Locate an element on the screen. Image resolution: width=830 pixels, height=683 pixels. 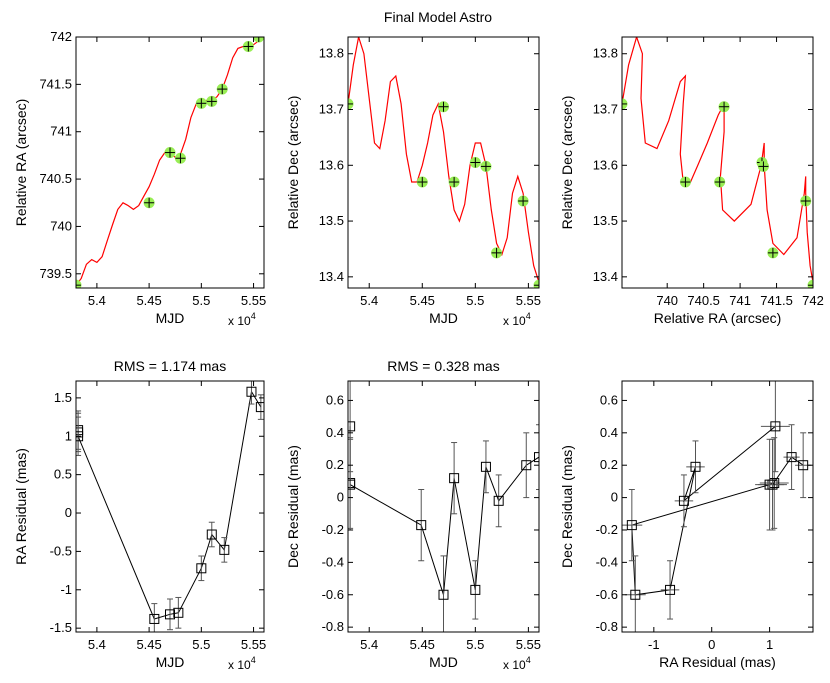
y-tick-label: -1.5 is located at coordinates (61, 627).